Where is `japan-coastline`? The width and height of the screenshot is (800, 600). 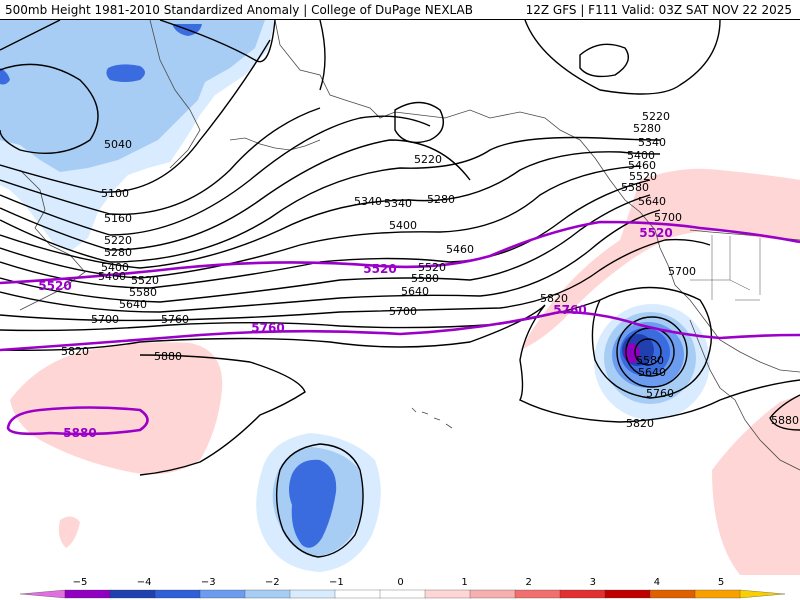
japan-coastline is located at coordinates (52, 240).